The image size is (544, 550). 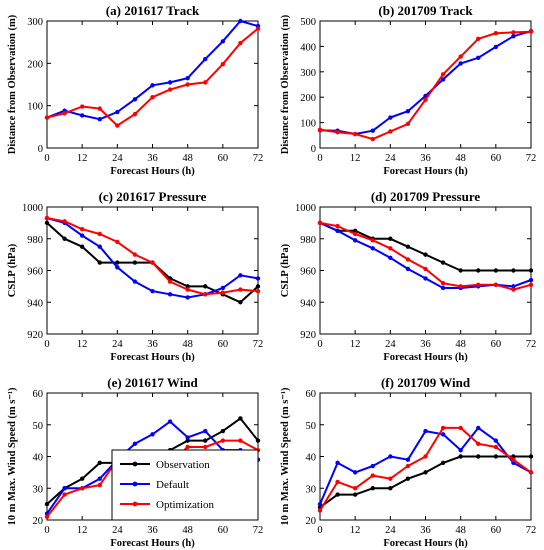 What do you see at coordinates (38, 426) in the screenshot?
I see `y-tick-label: 50` at bounding box center [38, 426].